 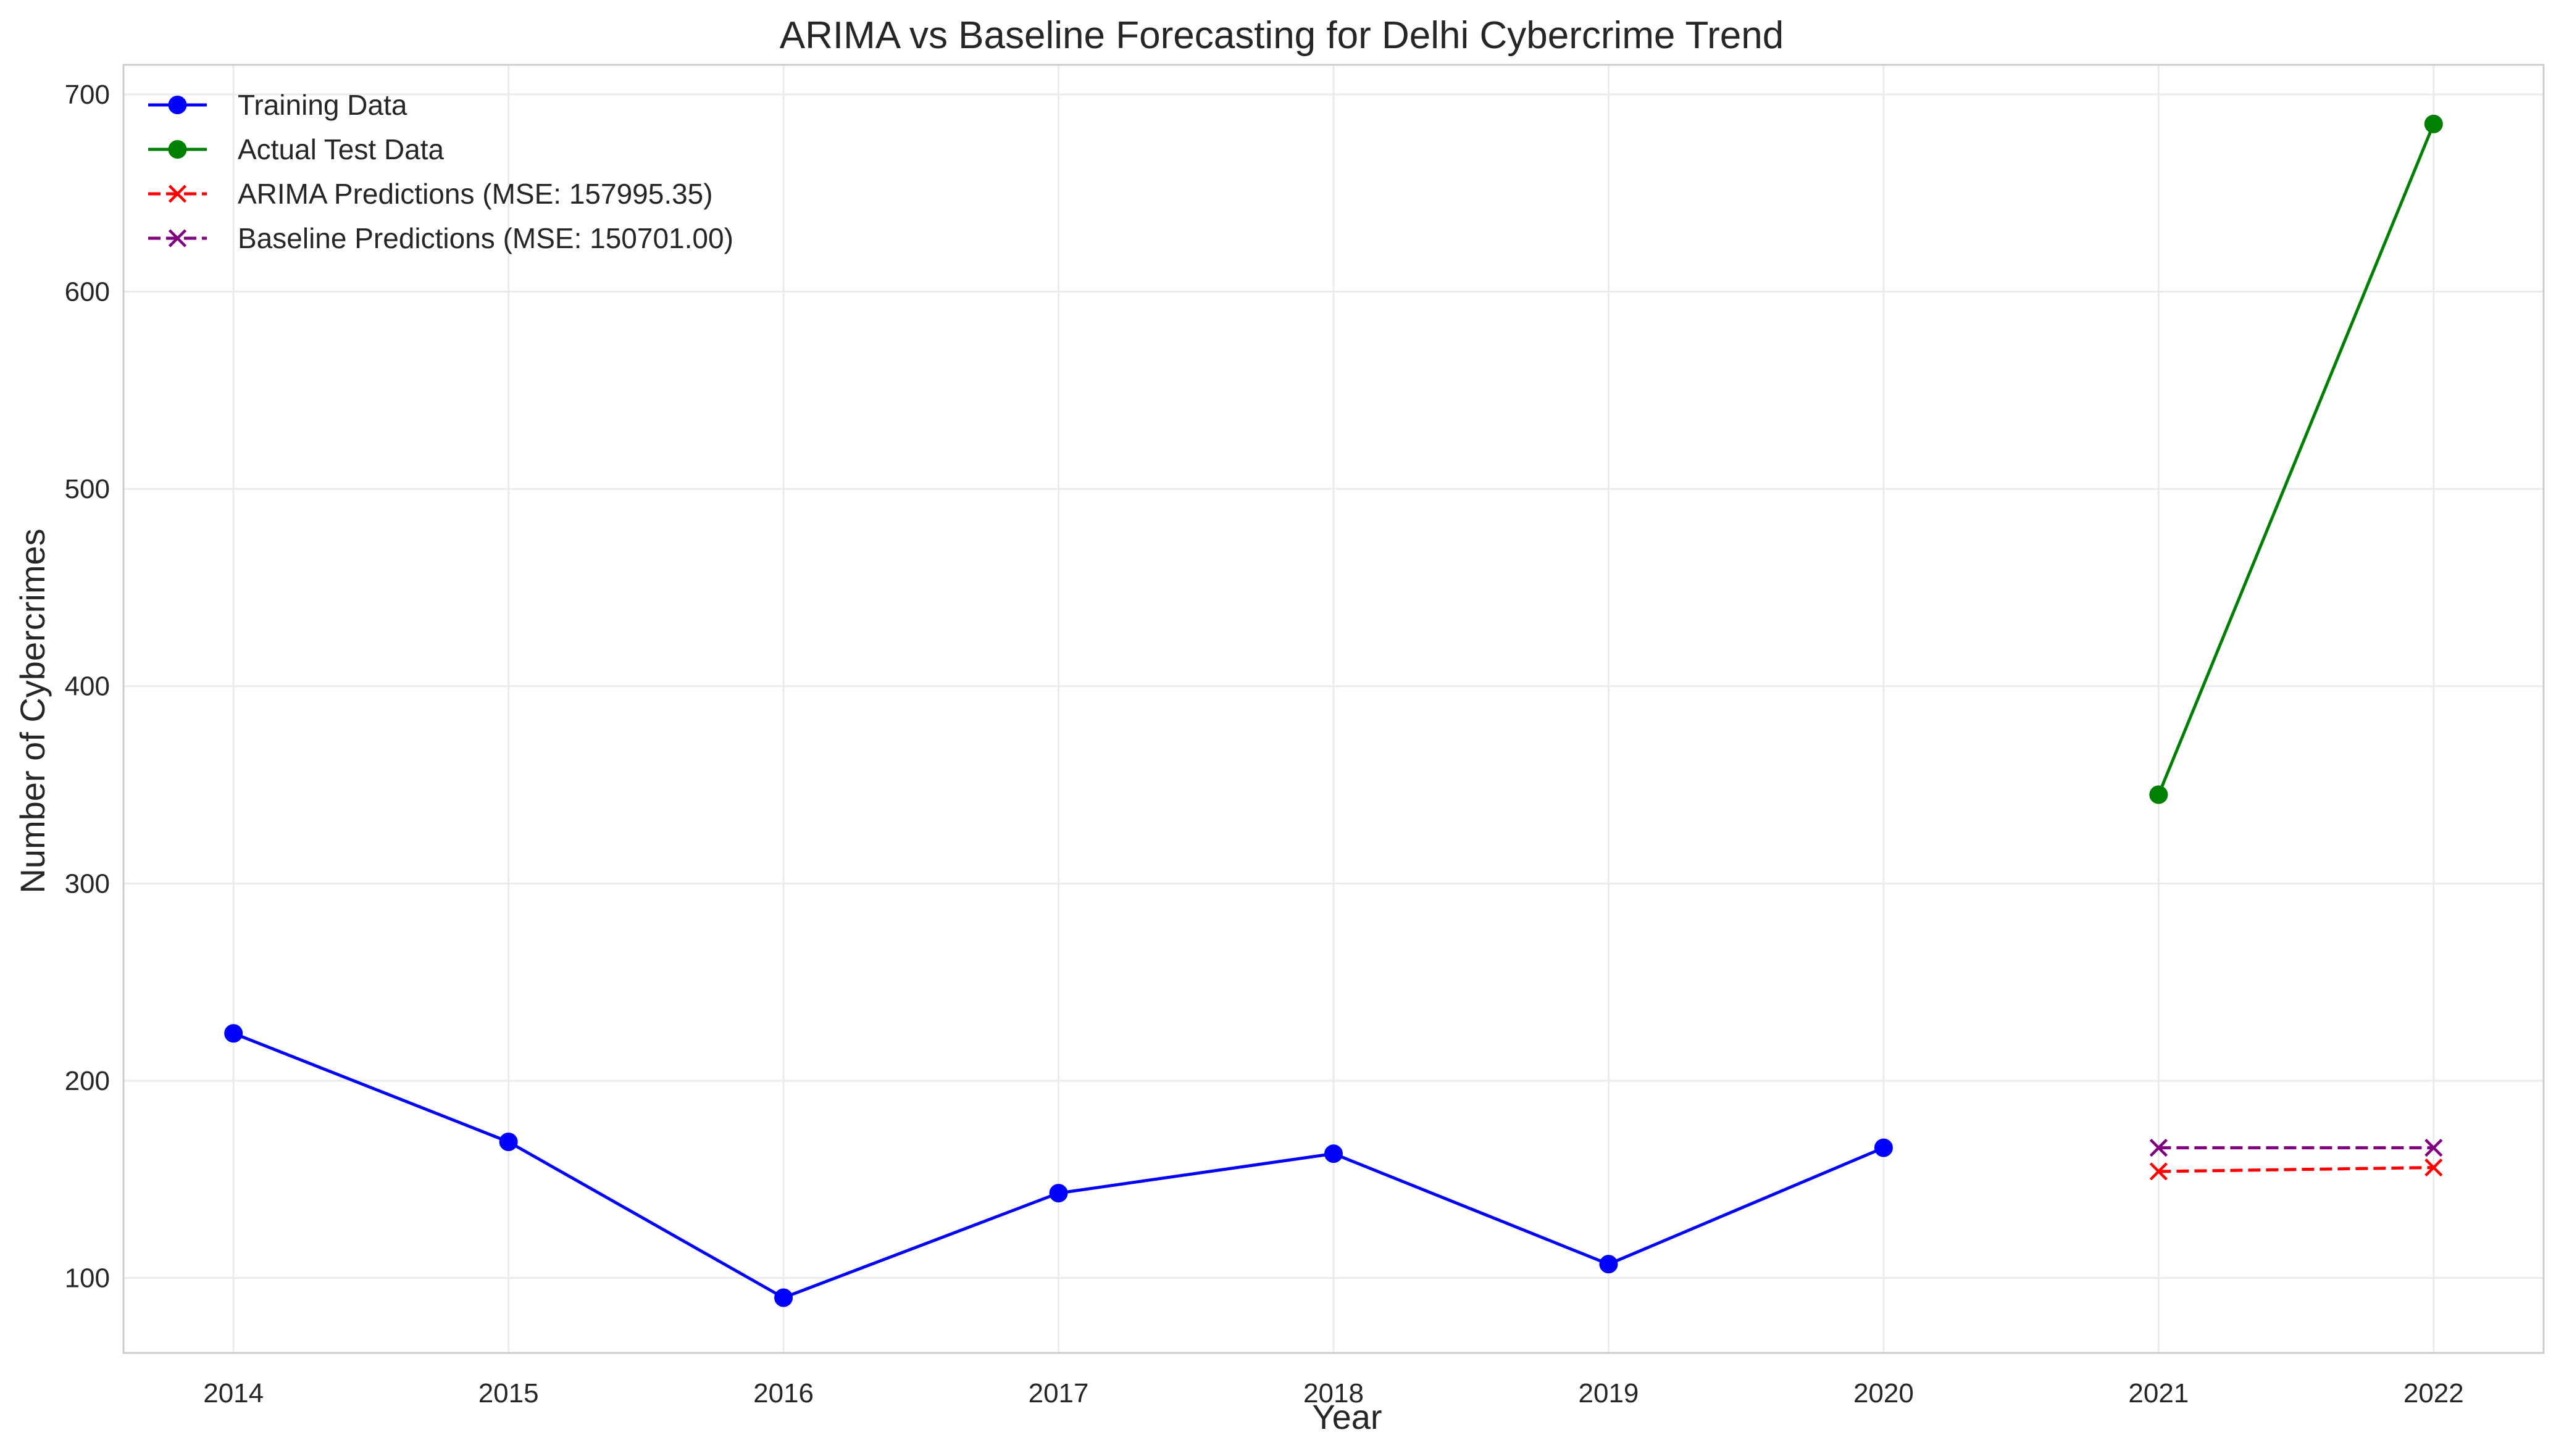 I want to click on x-tick-label: 2014, so click(x=233, y=1393).